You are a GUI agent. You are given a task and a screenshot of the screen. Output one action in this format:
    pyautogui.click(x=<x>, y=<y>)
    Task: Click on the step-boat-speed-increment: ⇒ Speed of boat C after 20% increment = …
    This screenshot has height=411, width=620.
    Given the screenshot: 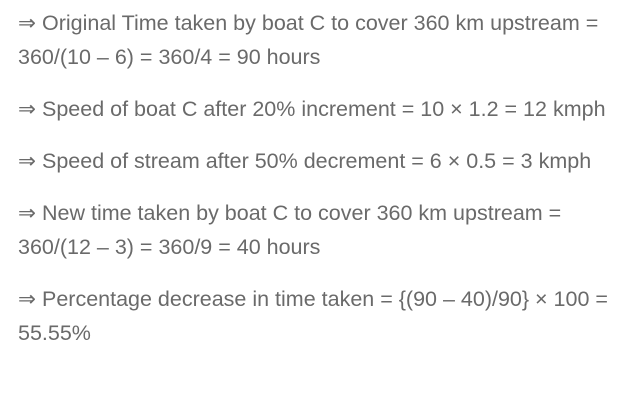 What is the action you would take?
    pyautogui.click(x=312, y=109)
    